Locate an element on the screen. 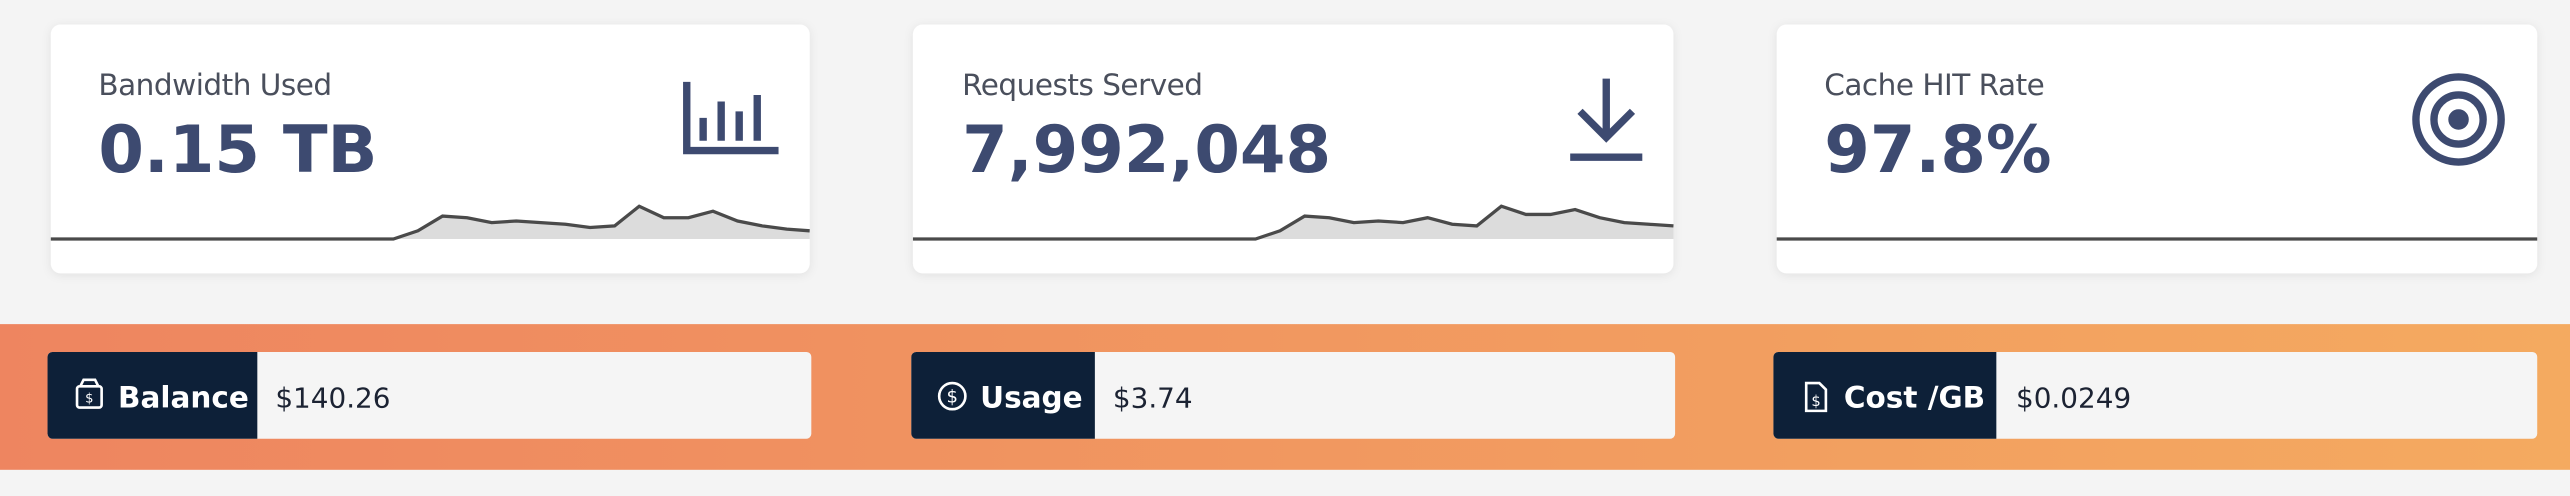 This screenshot has height=496, width=2570. billing-label: Cost /GB is located at coordinates (1914, 398).